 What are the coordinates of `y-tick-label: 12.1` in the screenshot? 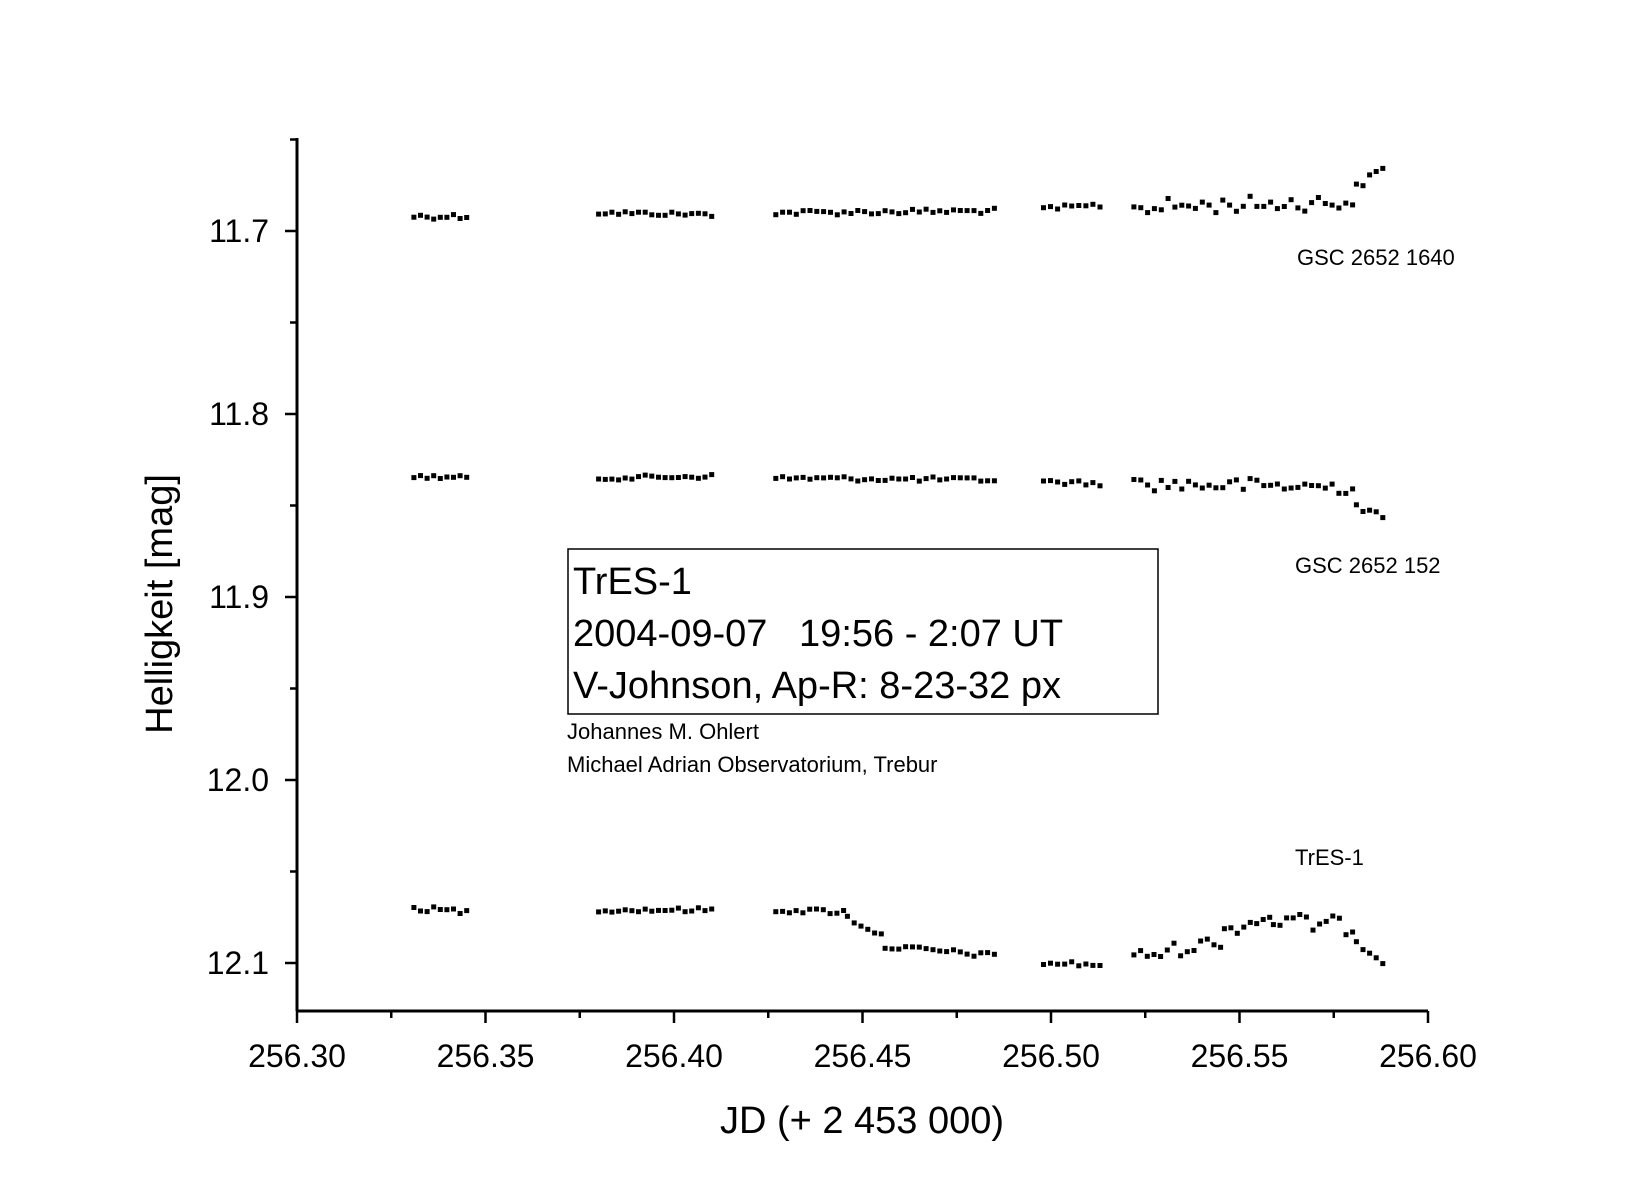 It's located at (238, 963).